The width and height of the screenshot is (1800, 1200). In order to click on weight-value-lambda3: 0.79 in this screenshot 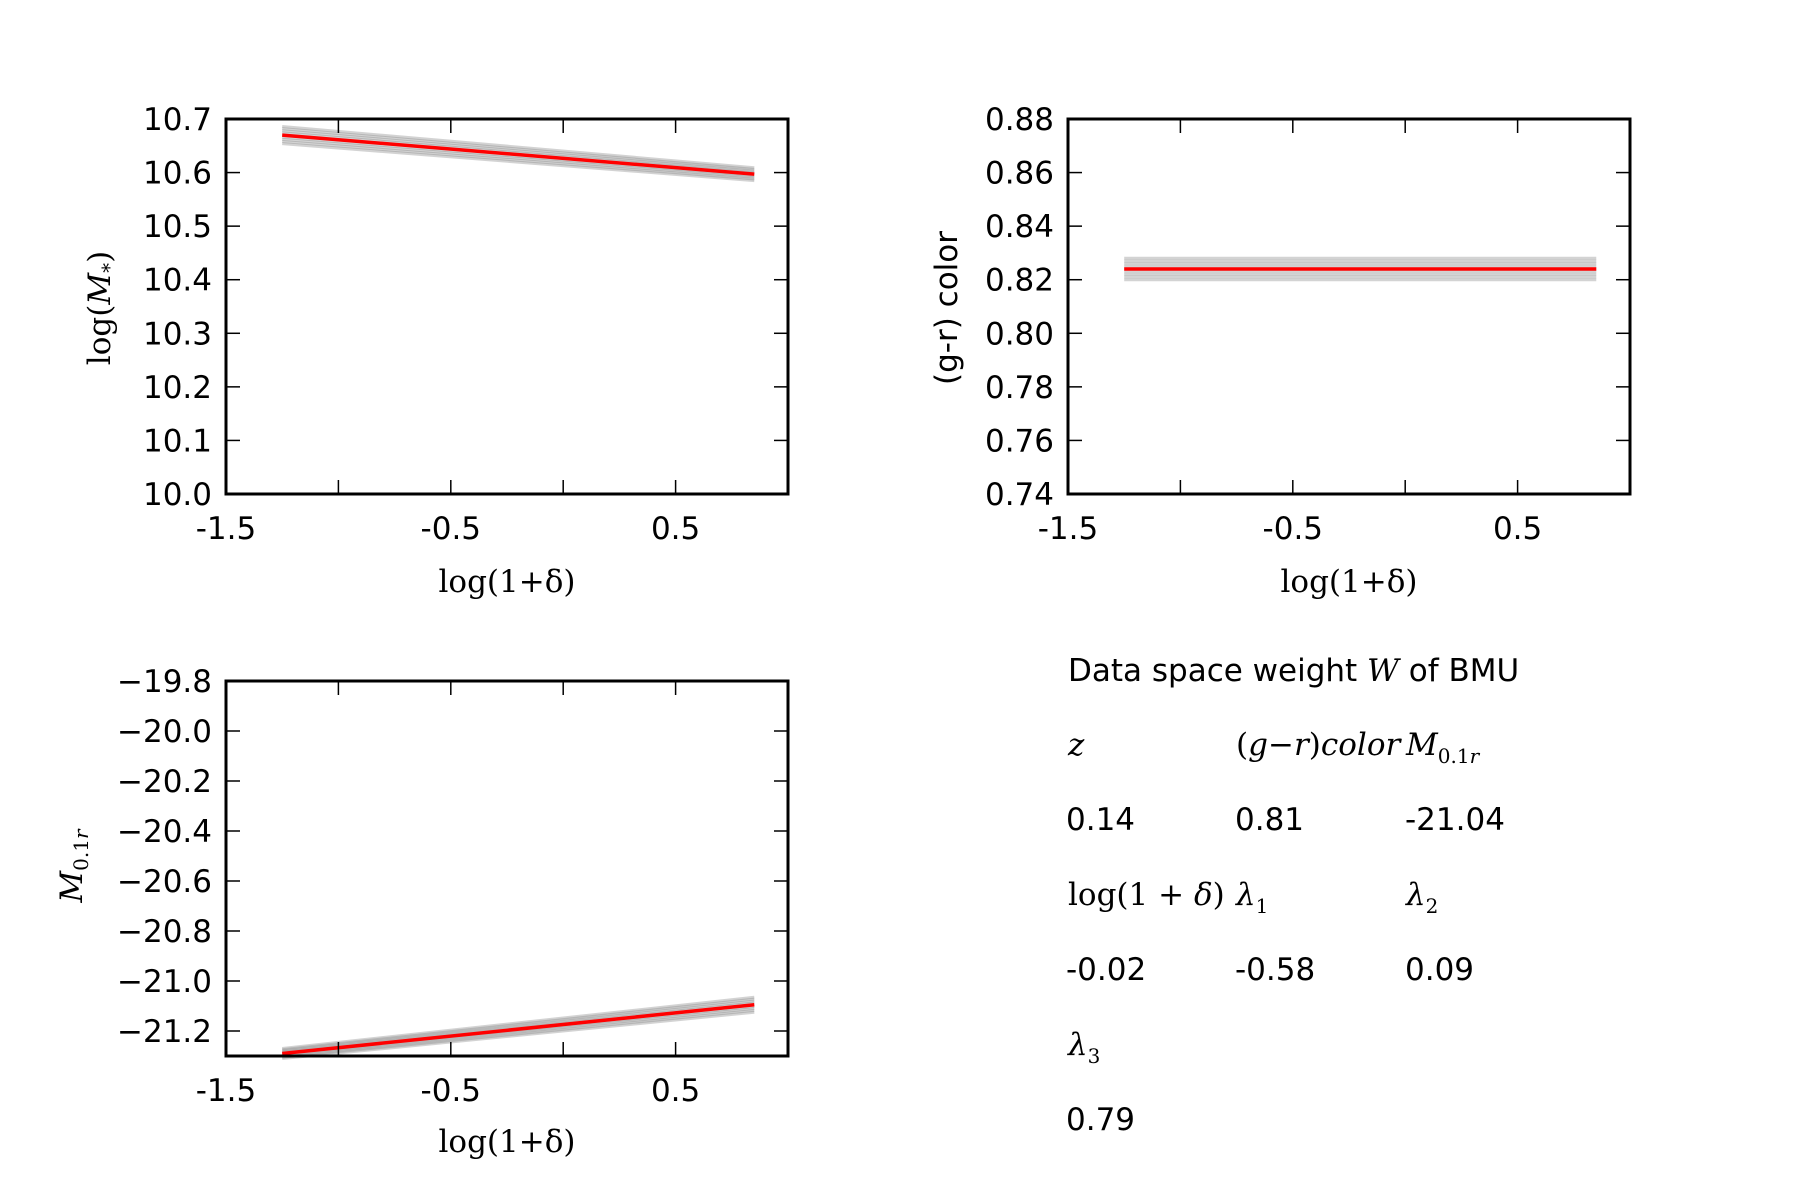, I will do `click(1100, 1120)`.